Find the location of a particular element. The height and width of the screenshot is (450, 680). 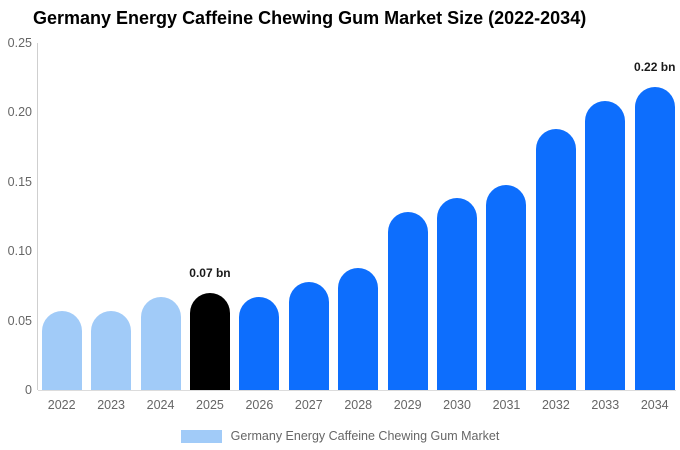

x-tick-2033: 2033 is located at coordinates (605, 405).